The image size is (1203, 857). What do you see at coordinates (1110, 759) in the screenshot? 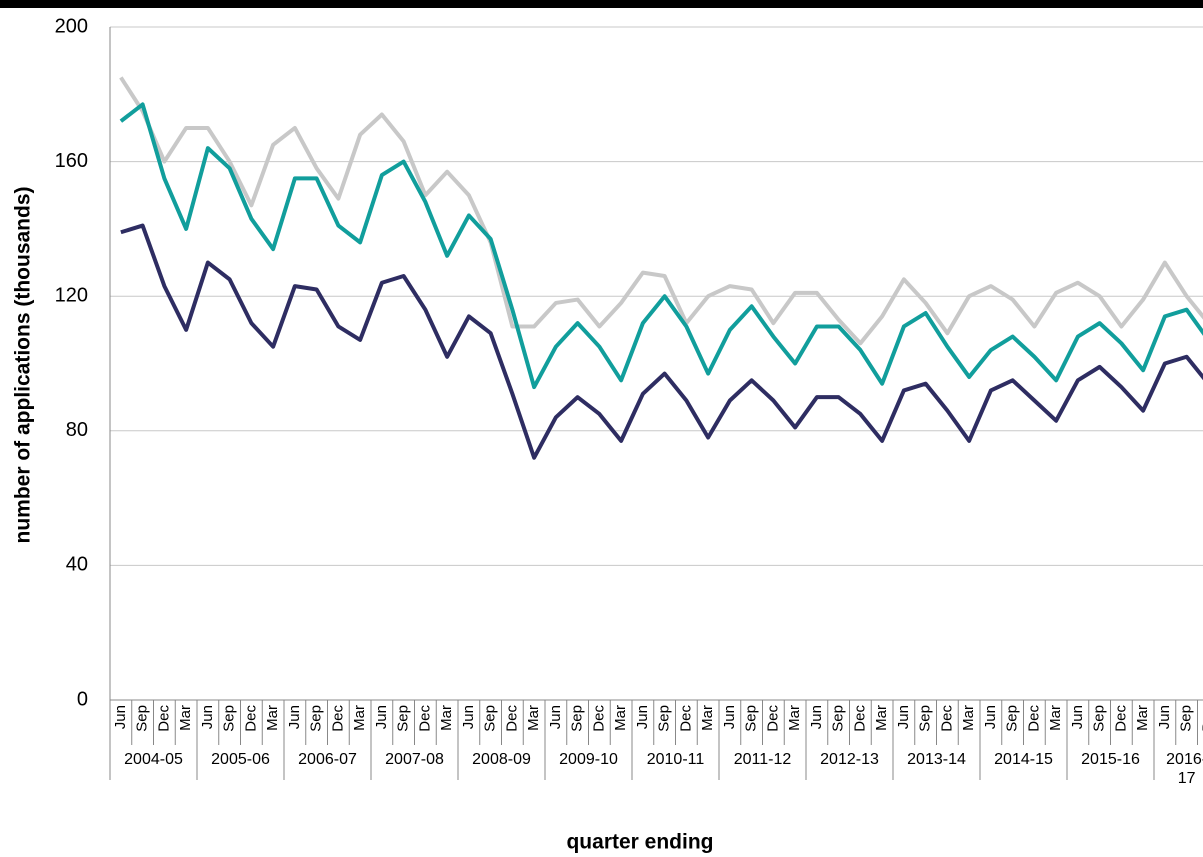
I see `x-group-label: 2015-16` at bounding box center [1110, 759].